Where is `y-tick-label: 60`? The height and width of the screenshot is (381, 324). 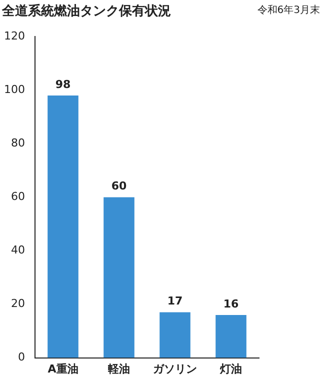 y-tick-label: 60 is located at coordinates (17, 197).